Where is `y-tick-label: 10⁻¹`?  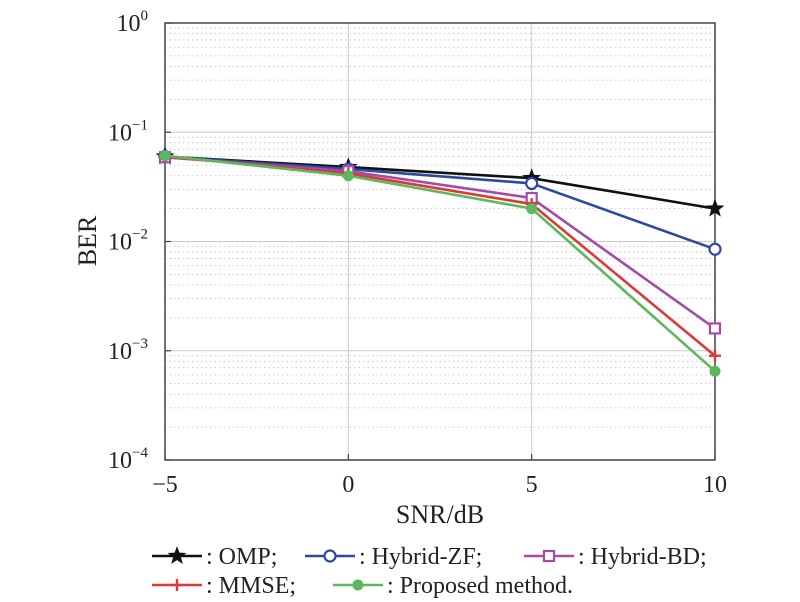
y-tick-label: 10⁻¹ is located at coordinates (128, 131).